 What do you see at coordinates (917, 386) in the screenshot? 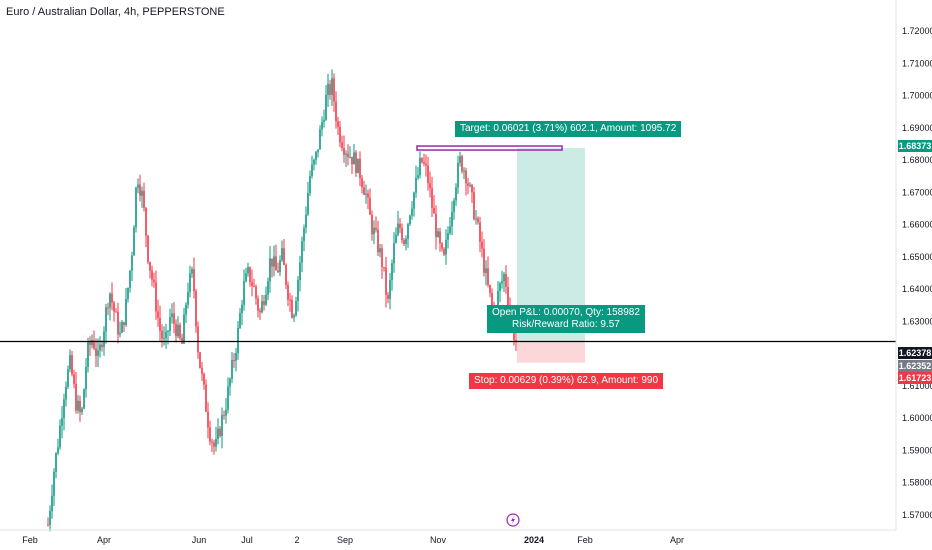
I see `price-tick-label: 1.61000` at bounding box center [917, 386].